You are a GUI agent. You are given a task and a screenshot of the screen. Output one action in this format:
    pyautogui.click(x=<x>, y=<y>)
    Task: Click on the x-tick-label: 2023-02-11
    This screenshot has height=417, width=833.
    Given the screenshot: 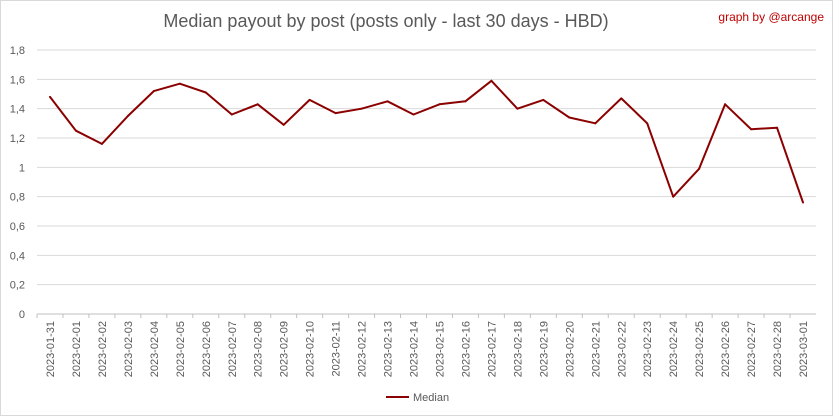 What is the action you would take?
    pyautogui.click(x=337, y=348)
    